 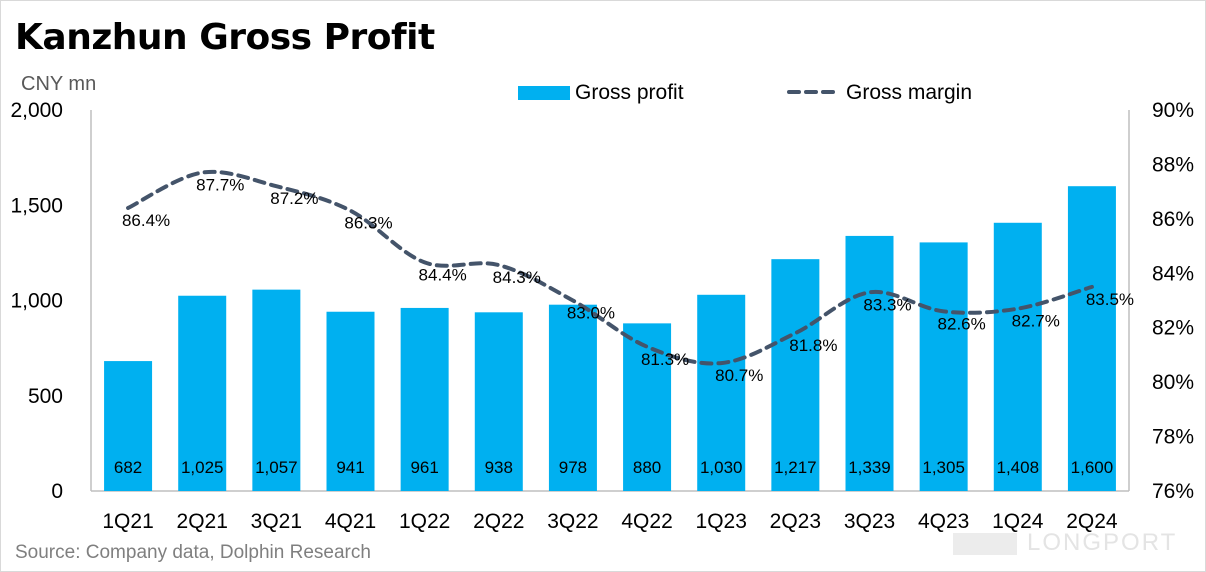 What do you see at coordinates (795, 467) in the screenshot?
I see `bar-value-label: 1,217` at bounding box center [795, 467].